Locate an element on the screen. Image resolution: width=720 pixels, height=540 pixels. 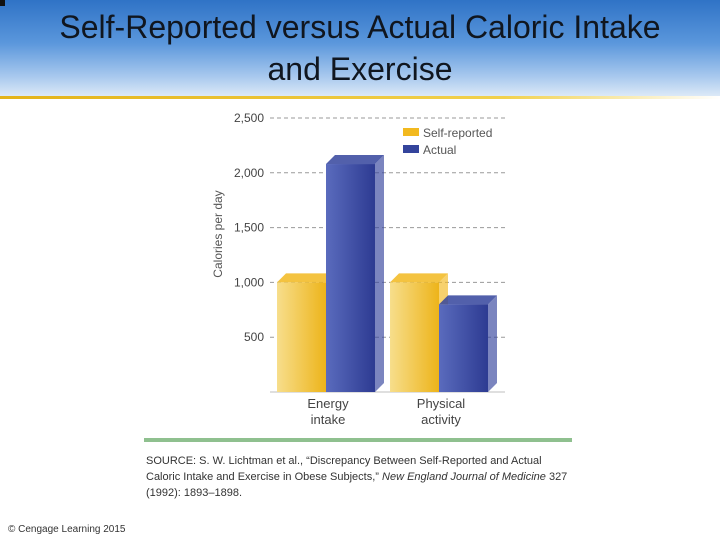
y-tick-label: 500 is located at coordinates (254, 337).